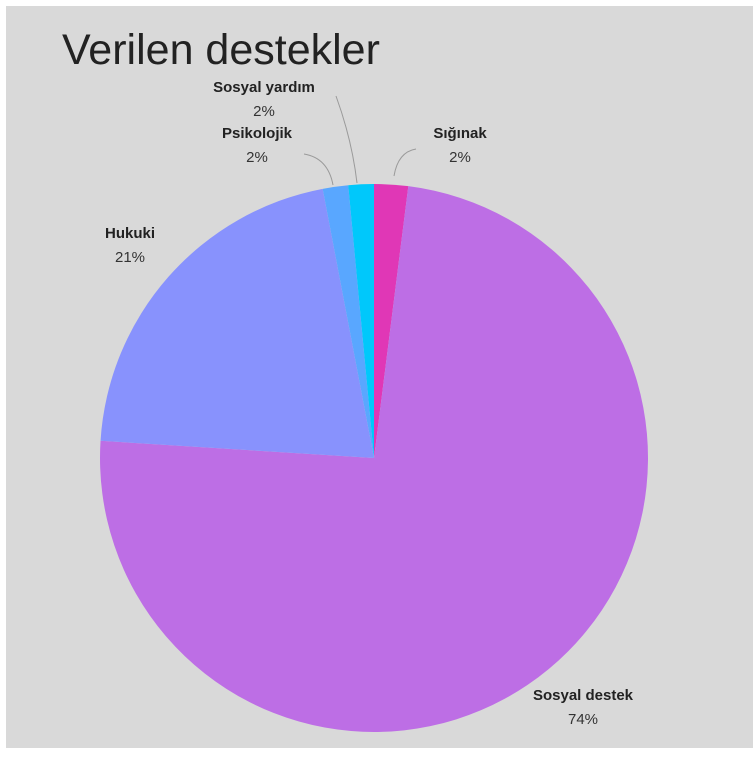  I want to click on slice-value-sosyal-yardim: 2%, so click(264, 111).